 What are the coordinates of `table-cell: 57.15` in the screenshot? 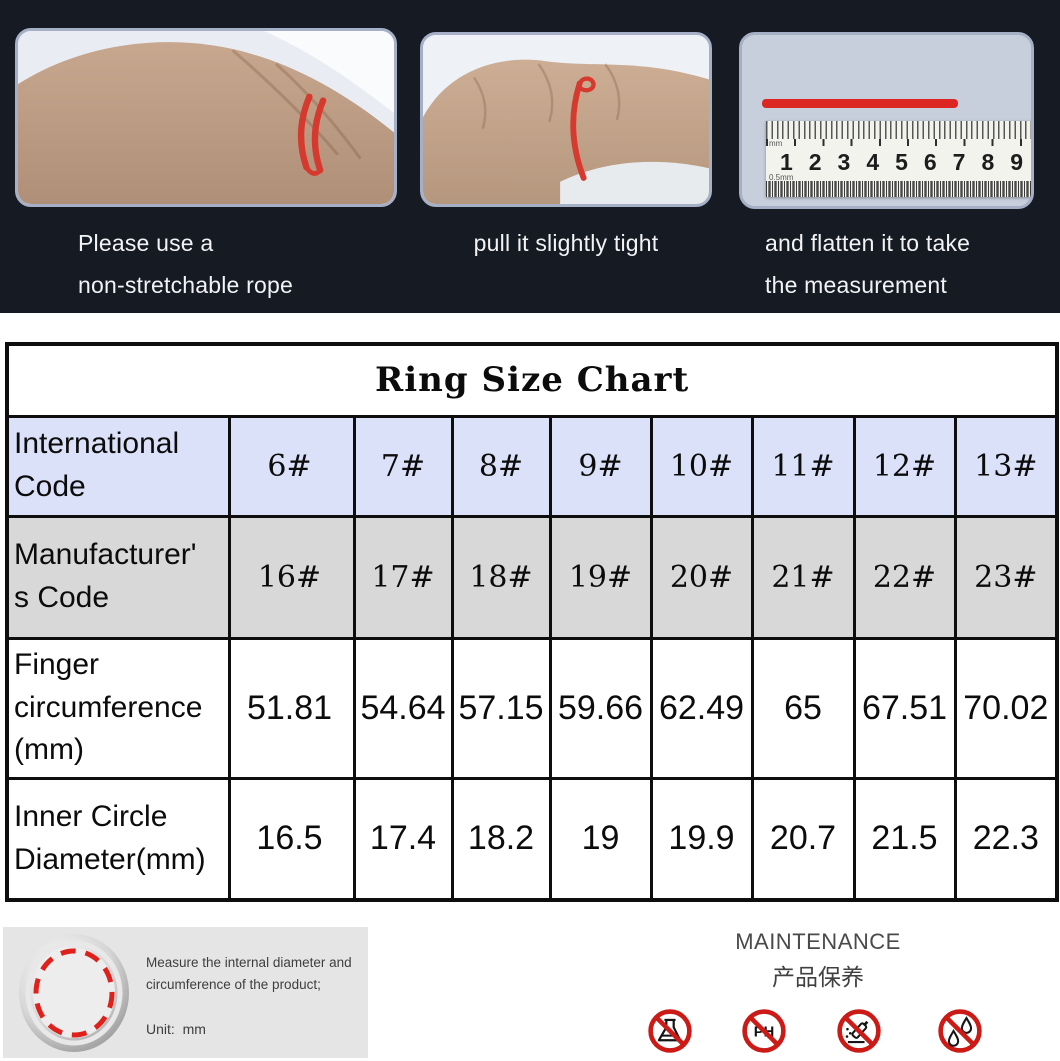 It's located at (501, 708).